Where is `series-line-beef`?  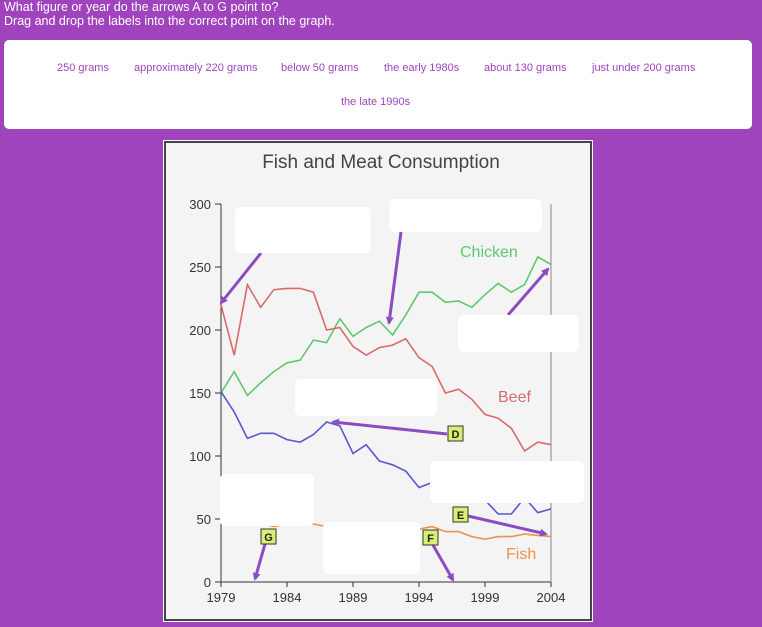
series-line-beef is located at coordinates (386, 367).